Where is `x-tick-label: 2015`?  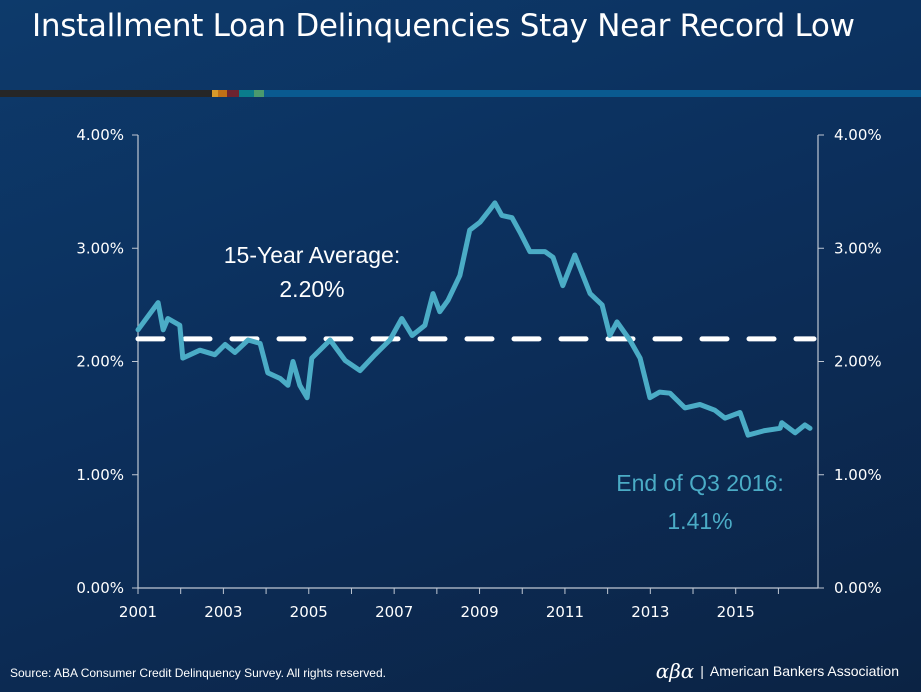
x-tick-label: 2015 is located at coordinates (736, 612).